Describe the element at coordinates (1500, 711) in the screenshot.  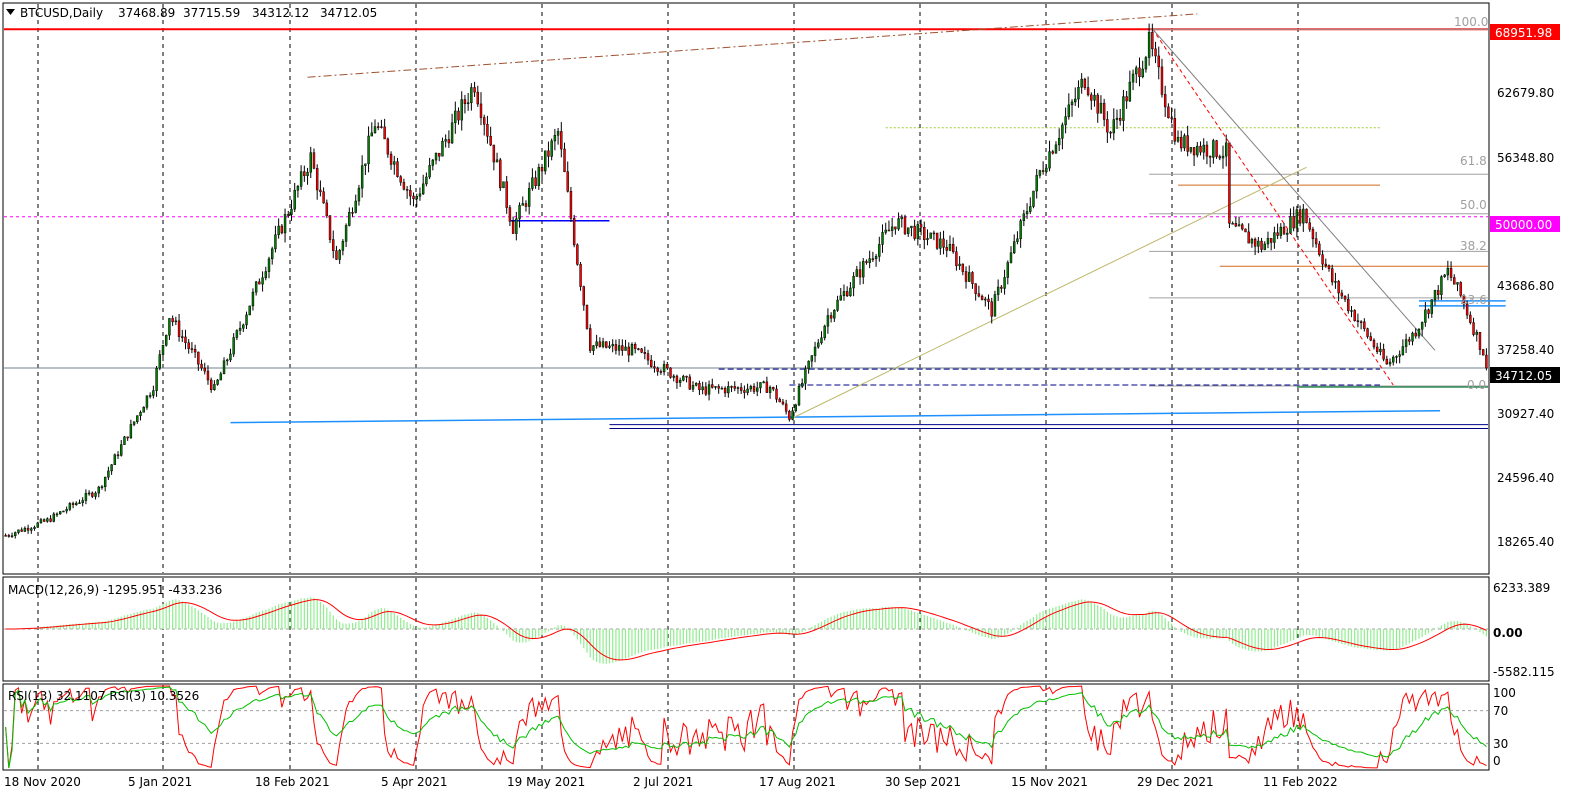
I see `rsi-axis-70: 70` at that location.